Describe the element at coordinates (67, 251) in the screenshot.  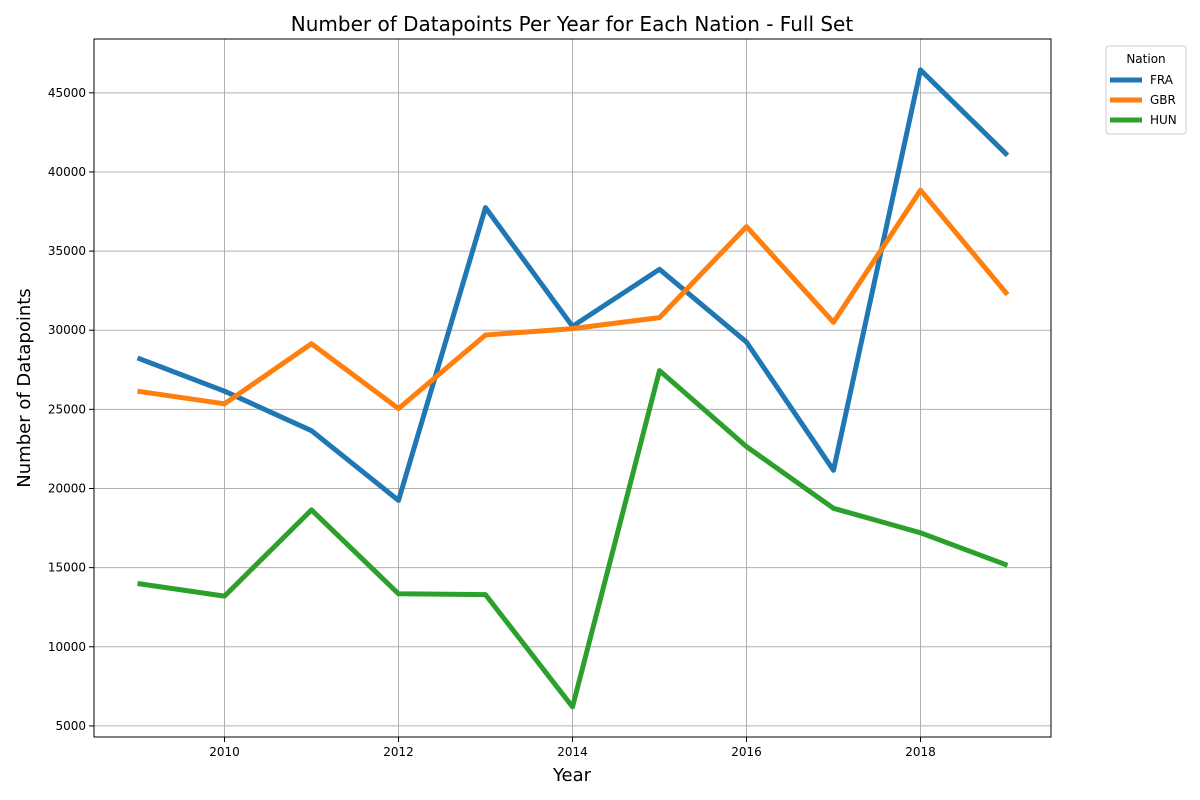
I see `y-tick-label: 35000` at that location.